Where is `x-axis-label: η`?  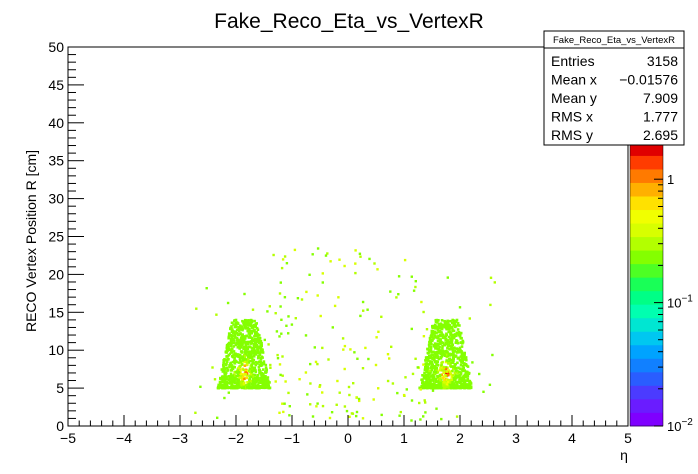
x-axis-label: η is located at coordinates (624, 455).